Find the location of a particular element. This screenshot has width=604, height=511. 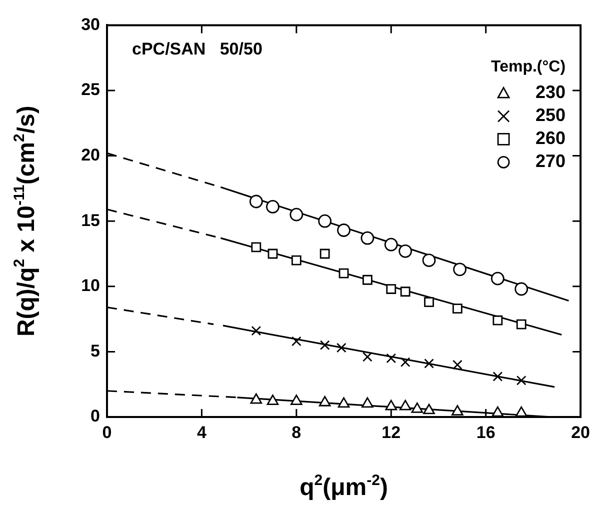

x-tick-label: 8 is located at coordinates (297, 432).